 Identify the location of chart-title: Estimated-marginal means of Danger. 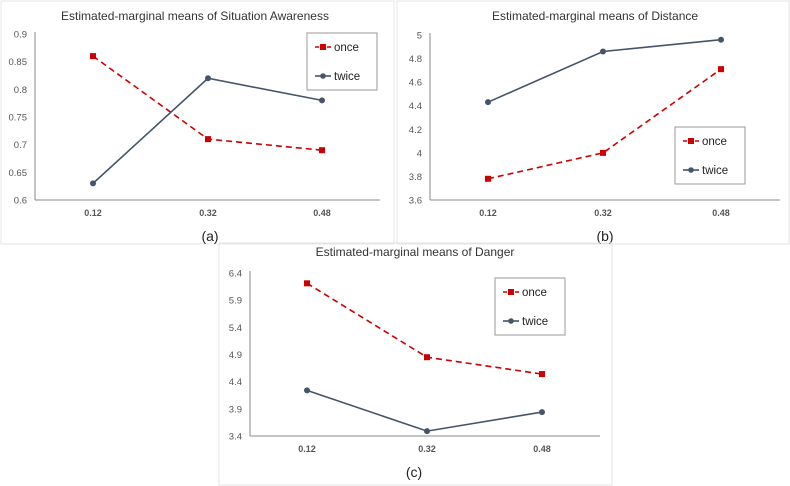
(415, 252).